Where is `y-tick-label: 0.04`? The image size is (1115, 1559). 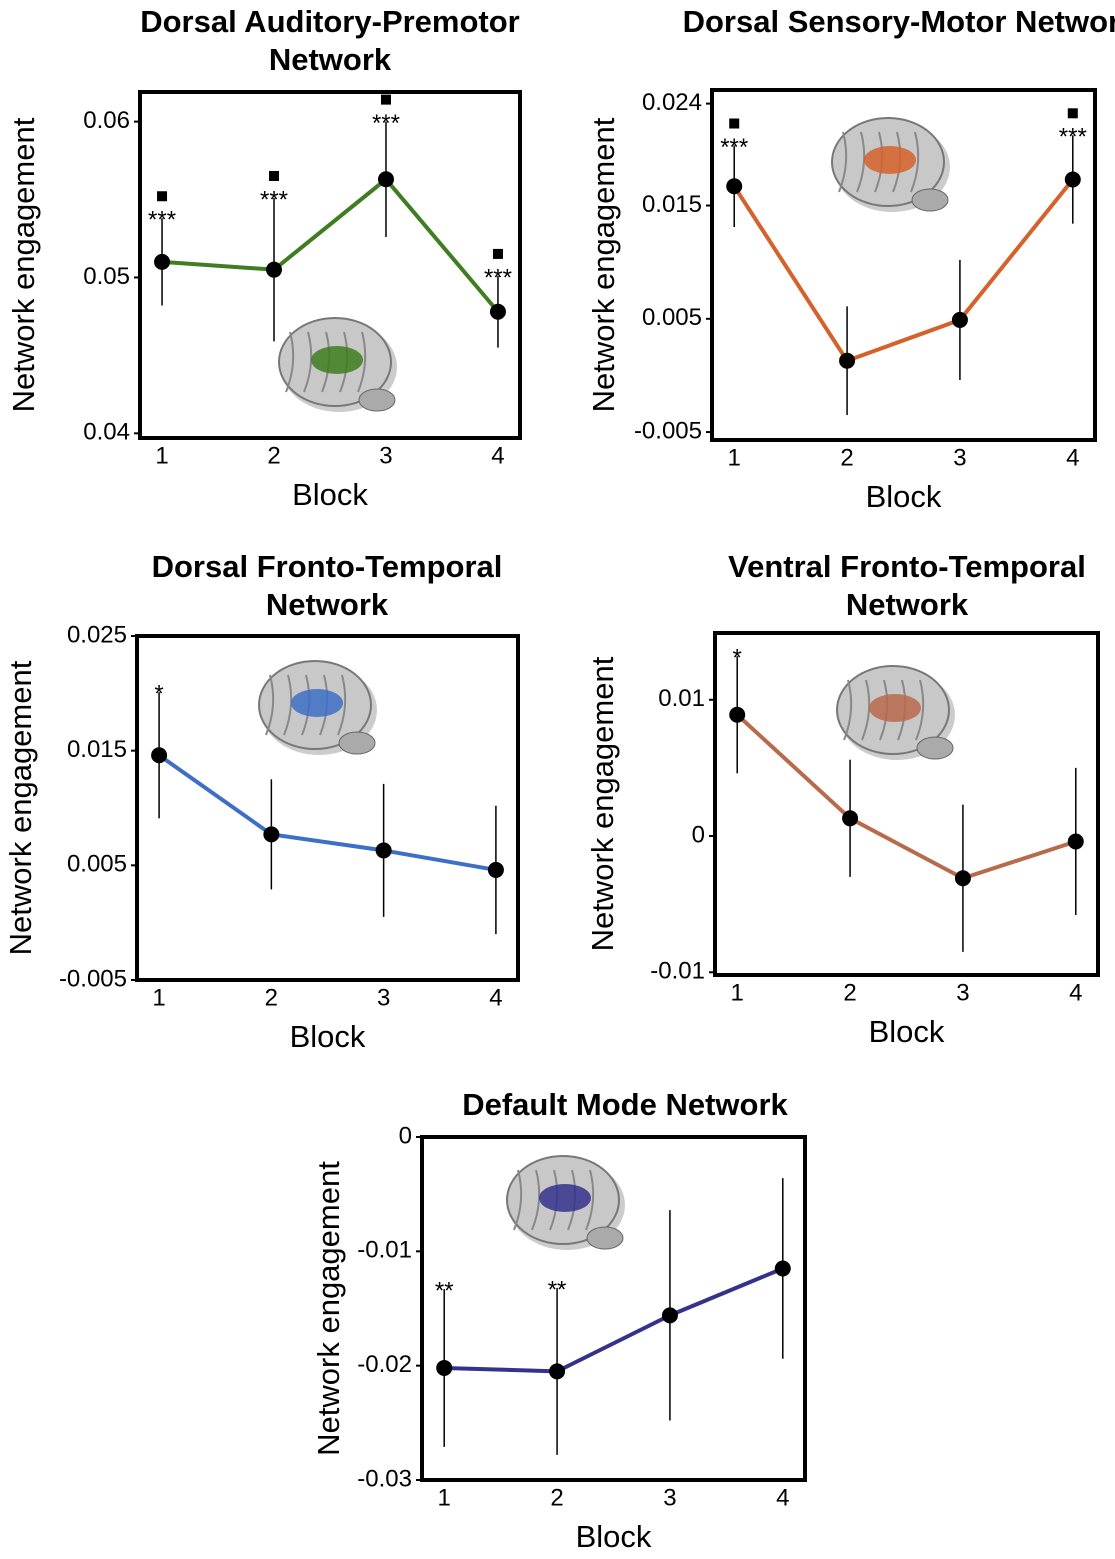
y-tick-label: 0.04 is located at coordinates (106, 432).